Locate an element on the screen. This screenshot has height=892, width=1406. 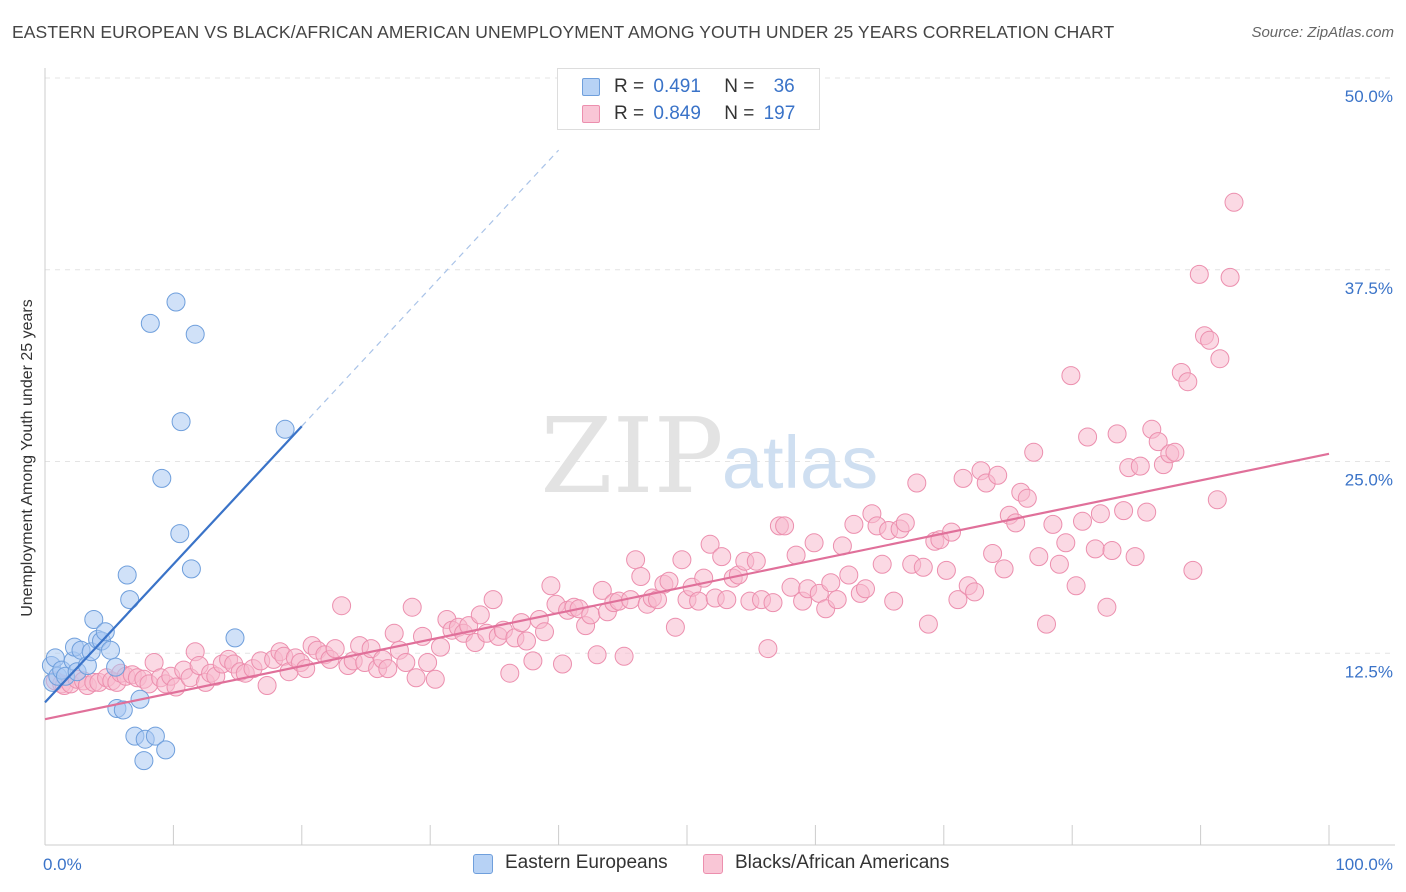
y-tick-label: 50.0% is located at coordinates (1369, 96).